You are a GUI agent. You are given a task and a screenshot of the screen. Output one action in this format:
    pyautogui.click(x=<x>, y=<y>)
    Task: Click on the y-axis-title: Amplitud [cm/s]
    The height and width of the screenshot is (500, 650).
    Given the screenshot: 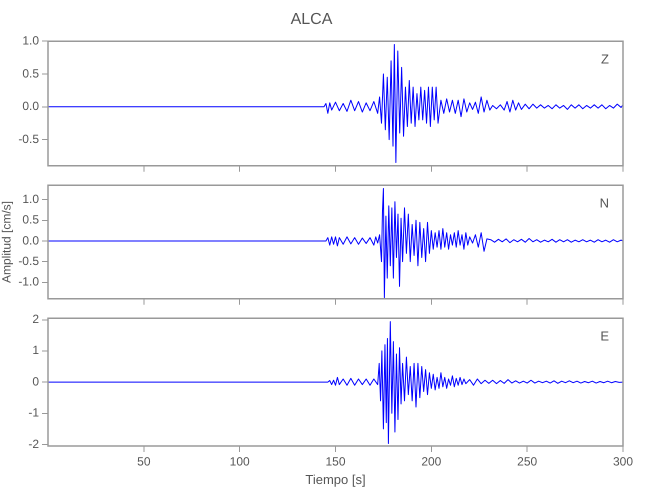 What is the action you would take?
    pyautogui.click(x=7, y=242)
    